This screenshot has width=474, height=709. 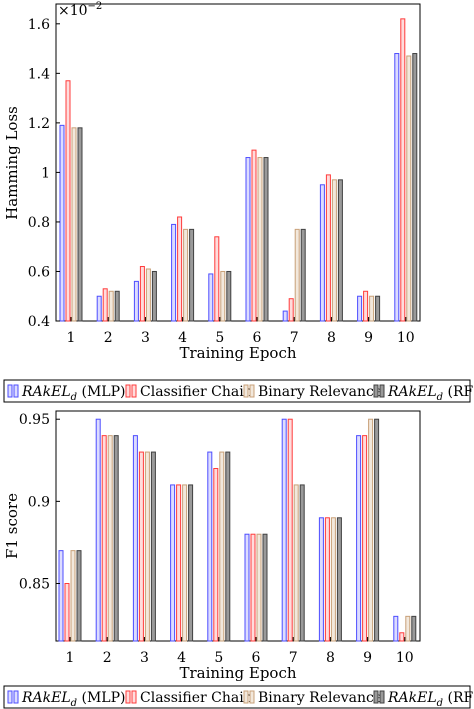 What do you see at coordinates (367, 658) in the screenshot?
I see `x-tick-label: 9` at bounding box center [367, 658].